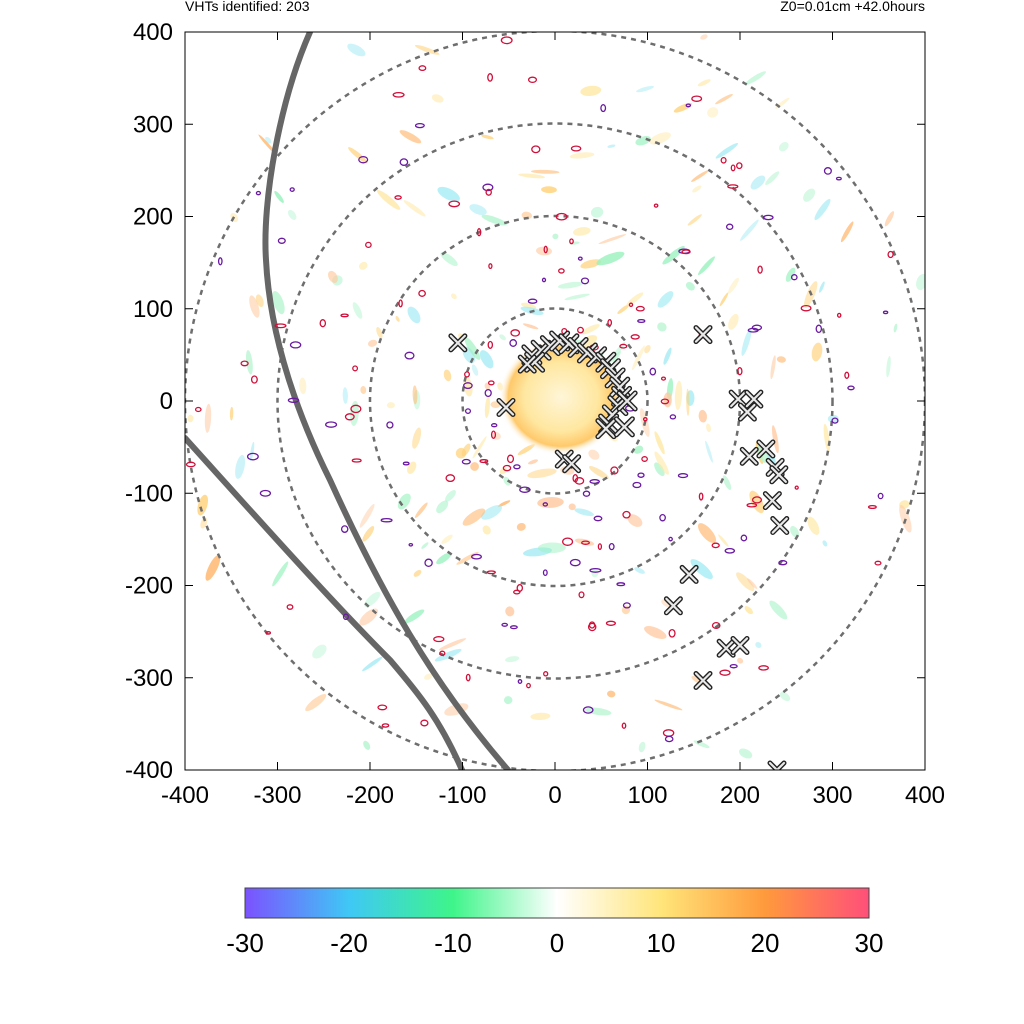 Image resolution: width=1024 pixels, height=1024 pixels. Describe the element at coordinates (647, 795) in the screenshot. I see `x-tick-label: 100` at that location.